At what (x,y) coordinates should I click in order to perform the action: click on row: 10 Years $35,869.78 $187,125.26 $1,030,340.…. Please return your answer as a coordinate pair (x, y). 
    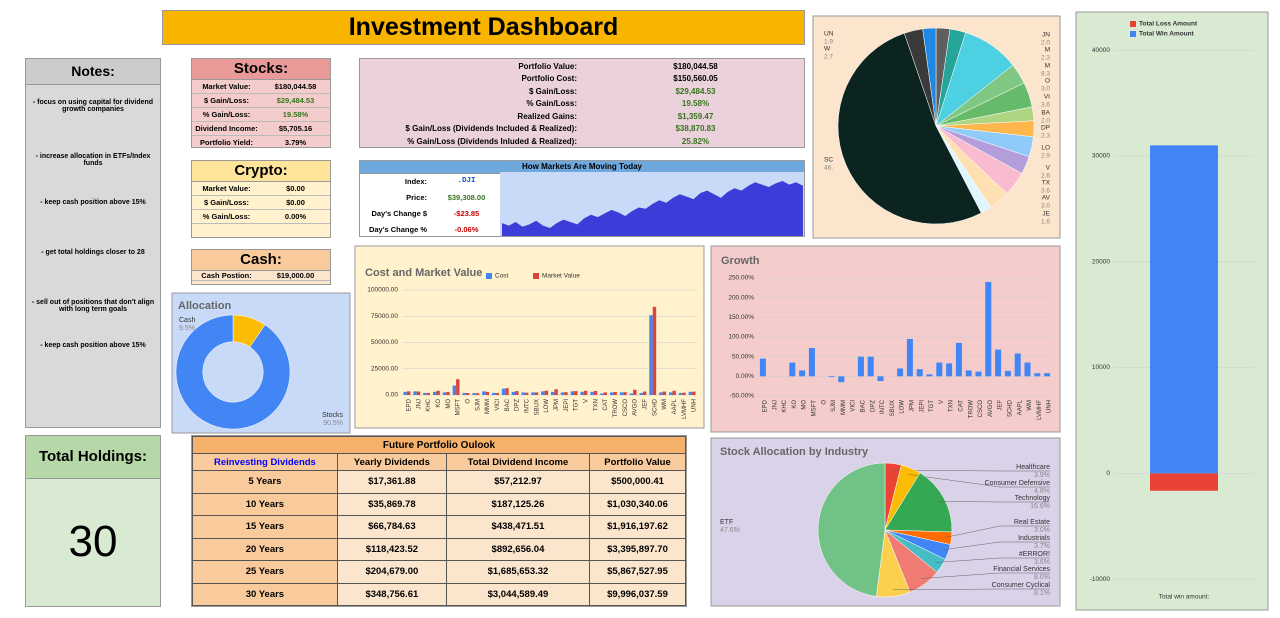
    Looking at the image, I should click on (439, 504).